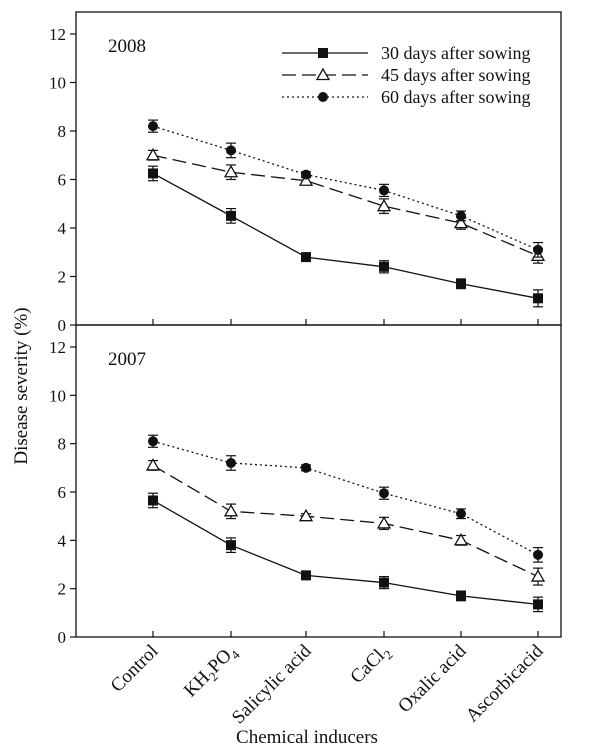  I want to click on x-axis-label: Chemical inducers, so click(307, 737).